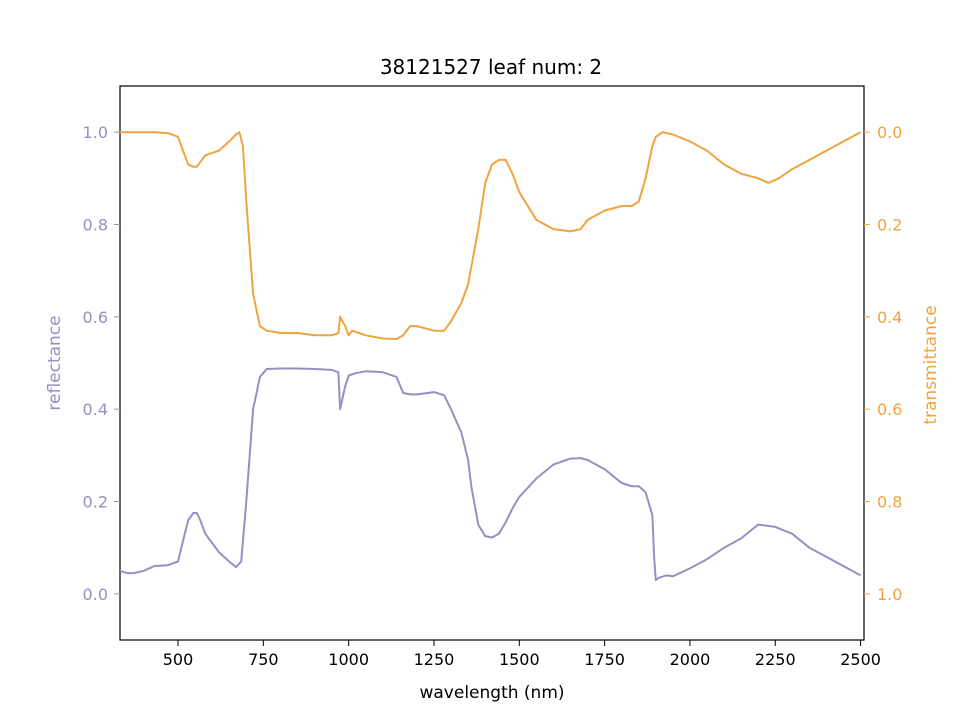 This screenshot has height=720, width=960. What do you see at coordinates (889, 409) in the screenshot?
I see `right-tick-label: 0.6` at bounding box center [889, 409].